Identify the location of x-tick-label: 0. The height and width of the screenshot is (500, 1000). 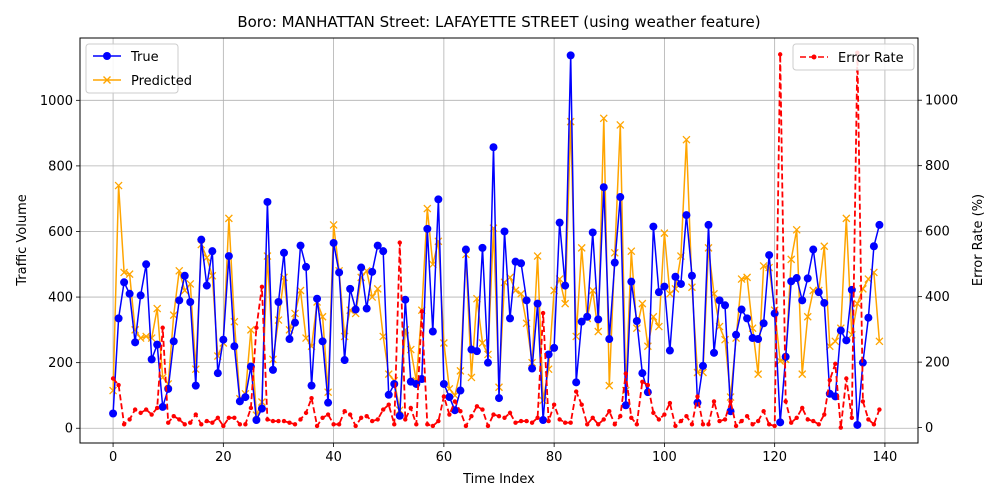
(113, 457).